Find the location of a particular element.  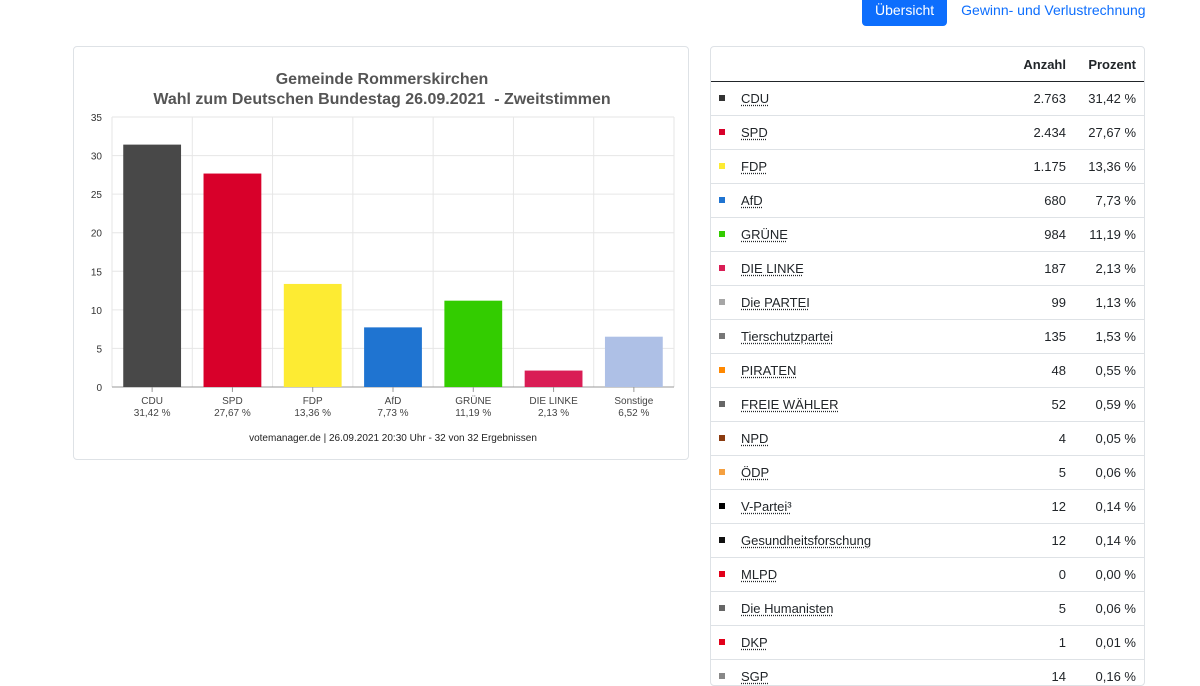

x-tick-label: Sonstige is located at coordinates (633, 401).